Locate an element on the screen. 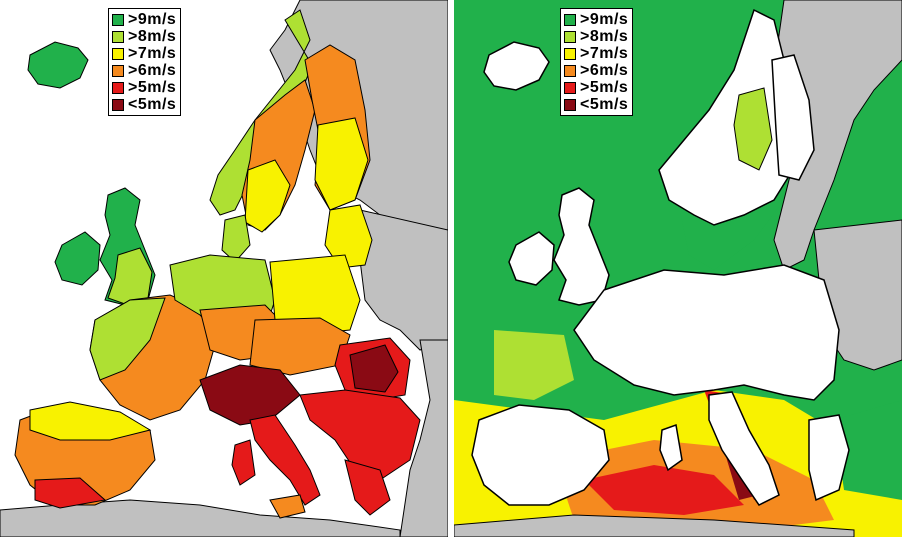 The width and height of the screenshot is (902, 537). iberia-south-land is located at coordinates (70, 493).